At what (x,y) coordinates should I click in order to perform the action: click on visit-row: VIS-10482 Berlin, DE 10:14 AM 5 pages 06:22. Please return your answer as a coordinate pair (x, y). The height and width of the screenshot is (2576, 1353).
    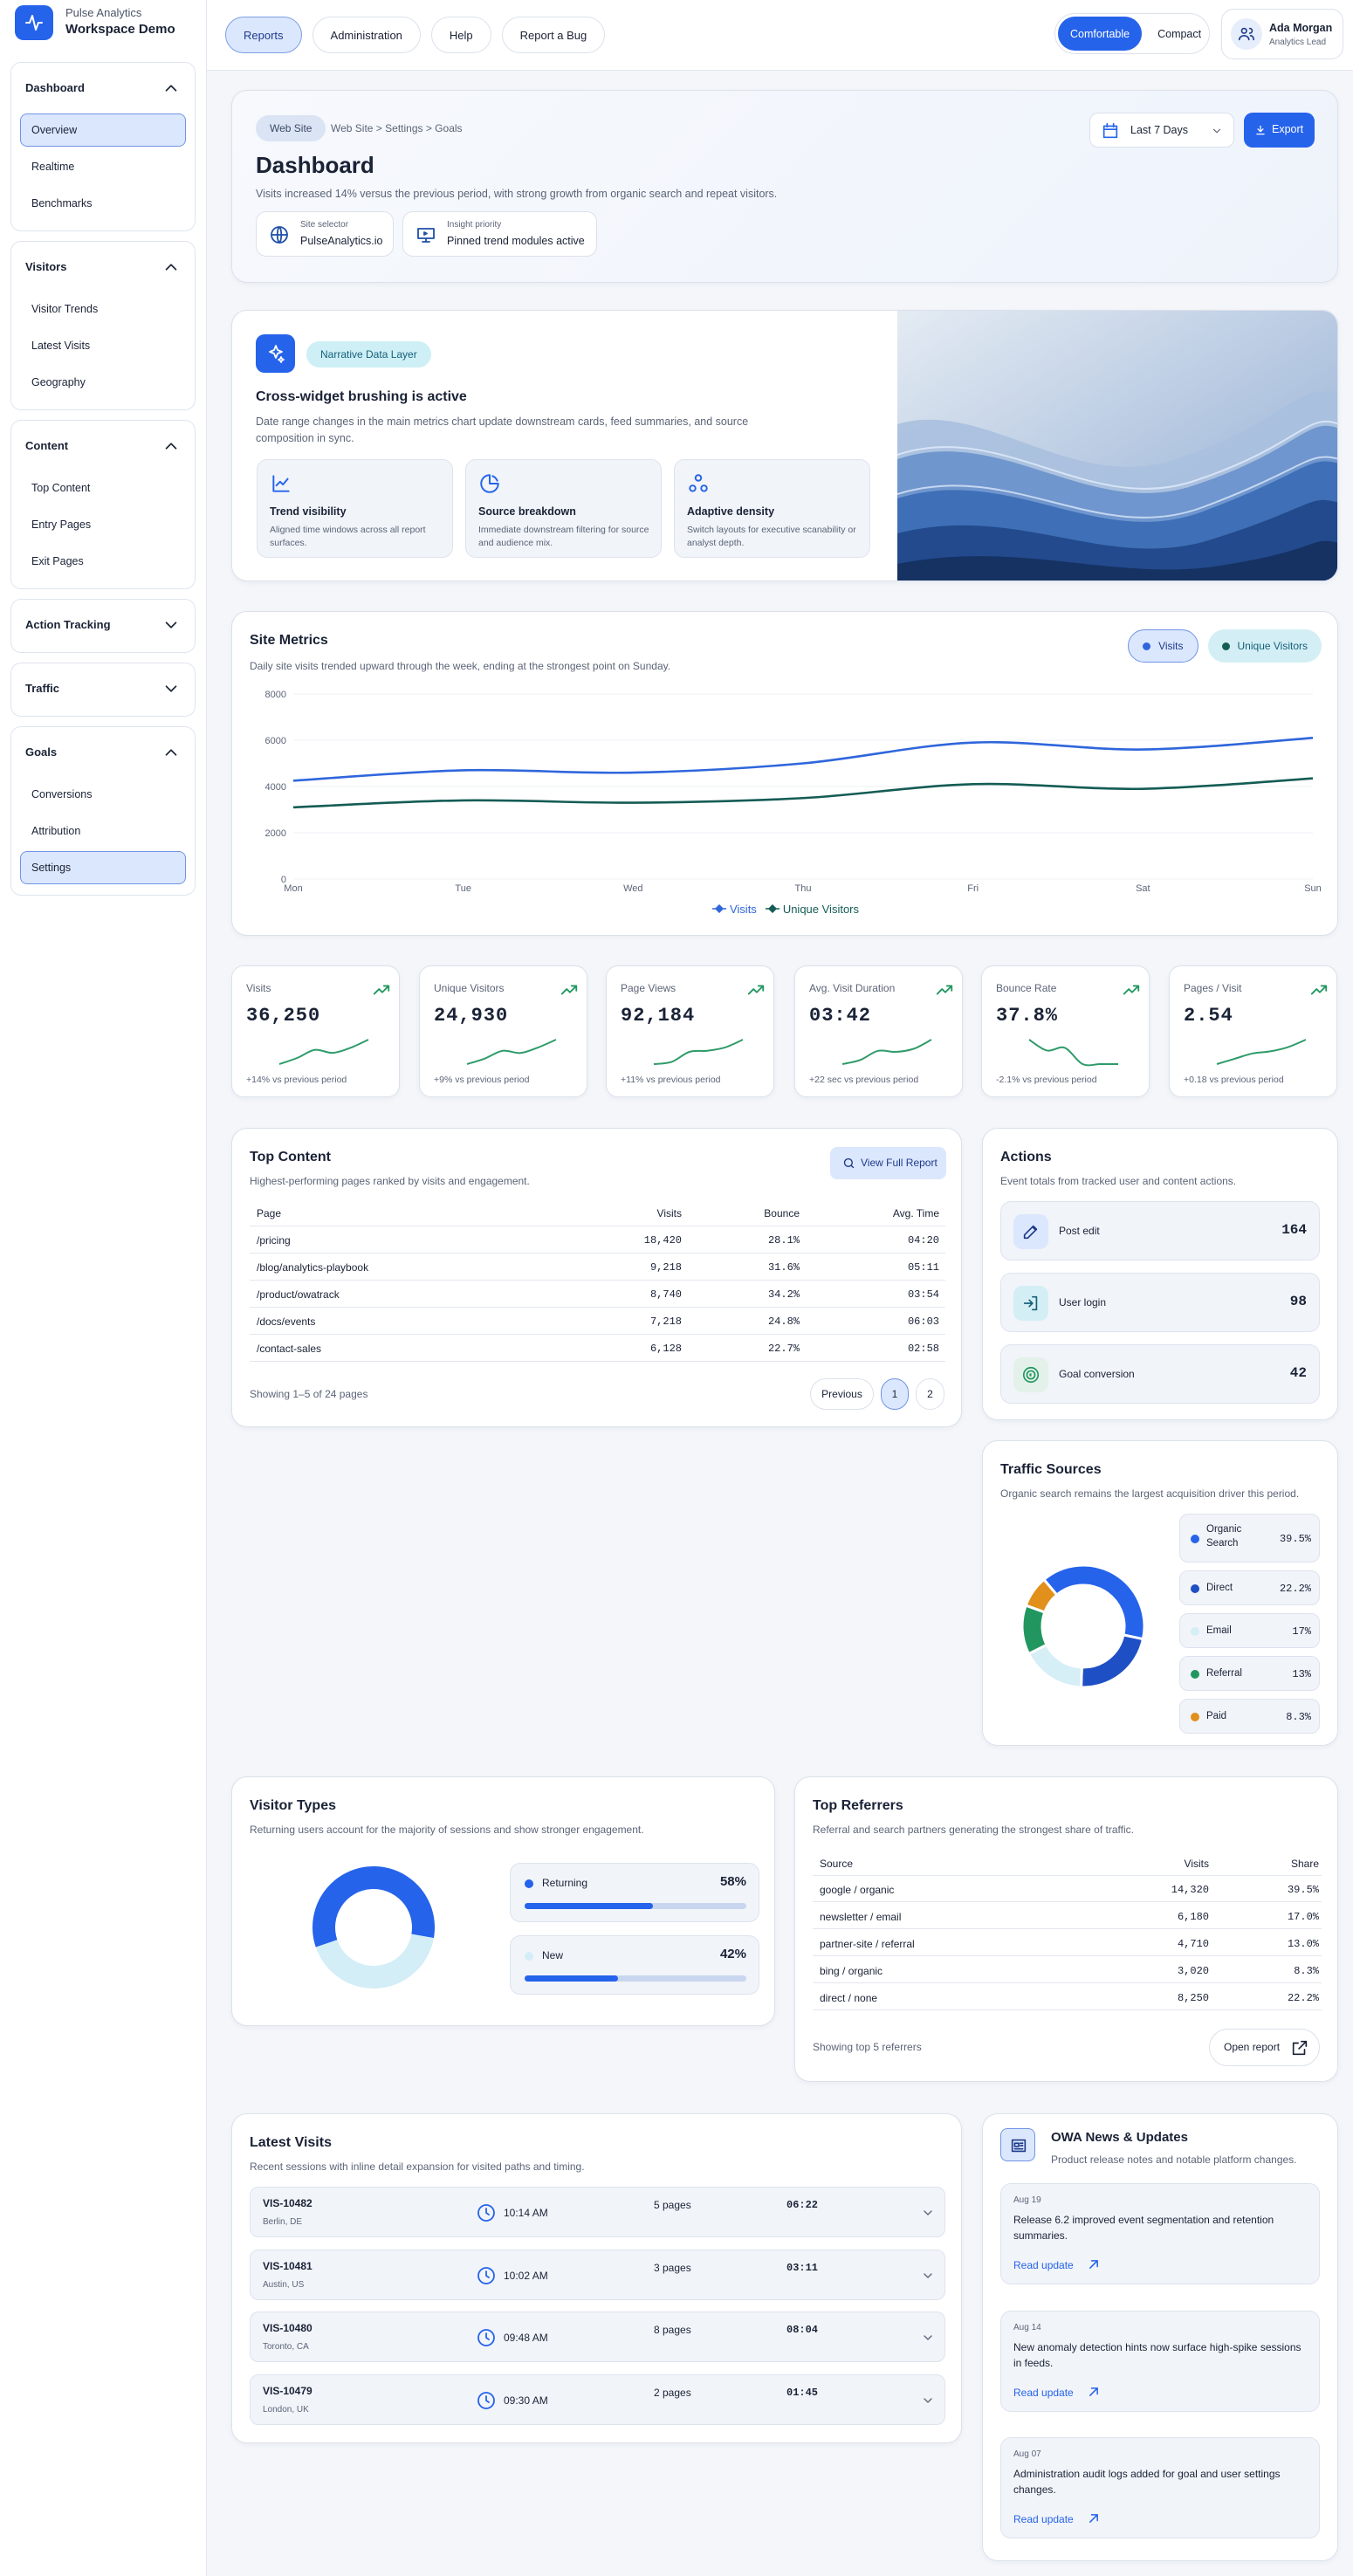
    Looking at the image, I should click on (597, 2212).